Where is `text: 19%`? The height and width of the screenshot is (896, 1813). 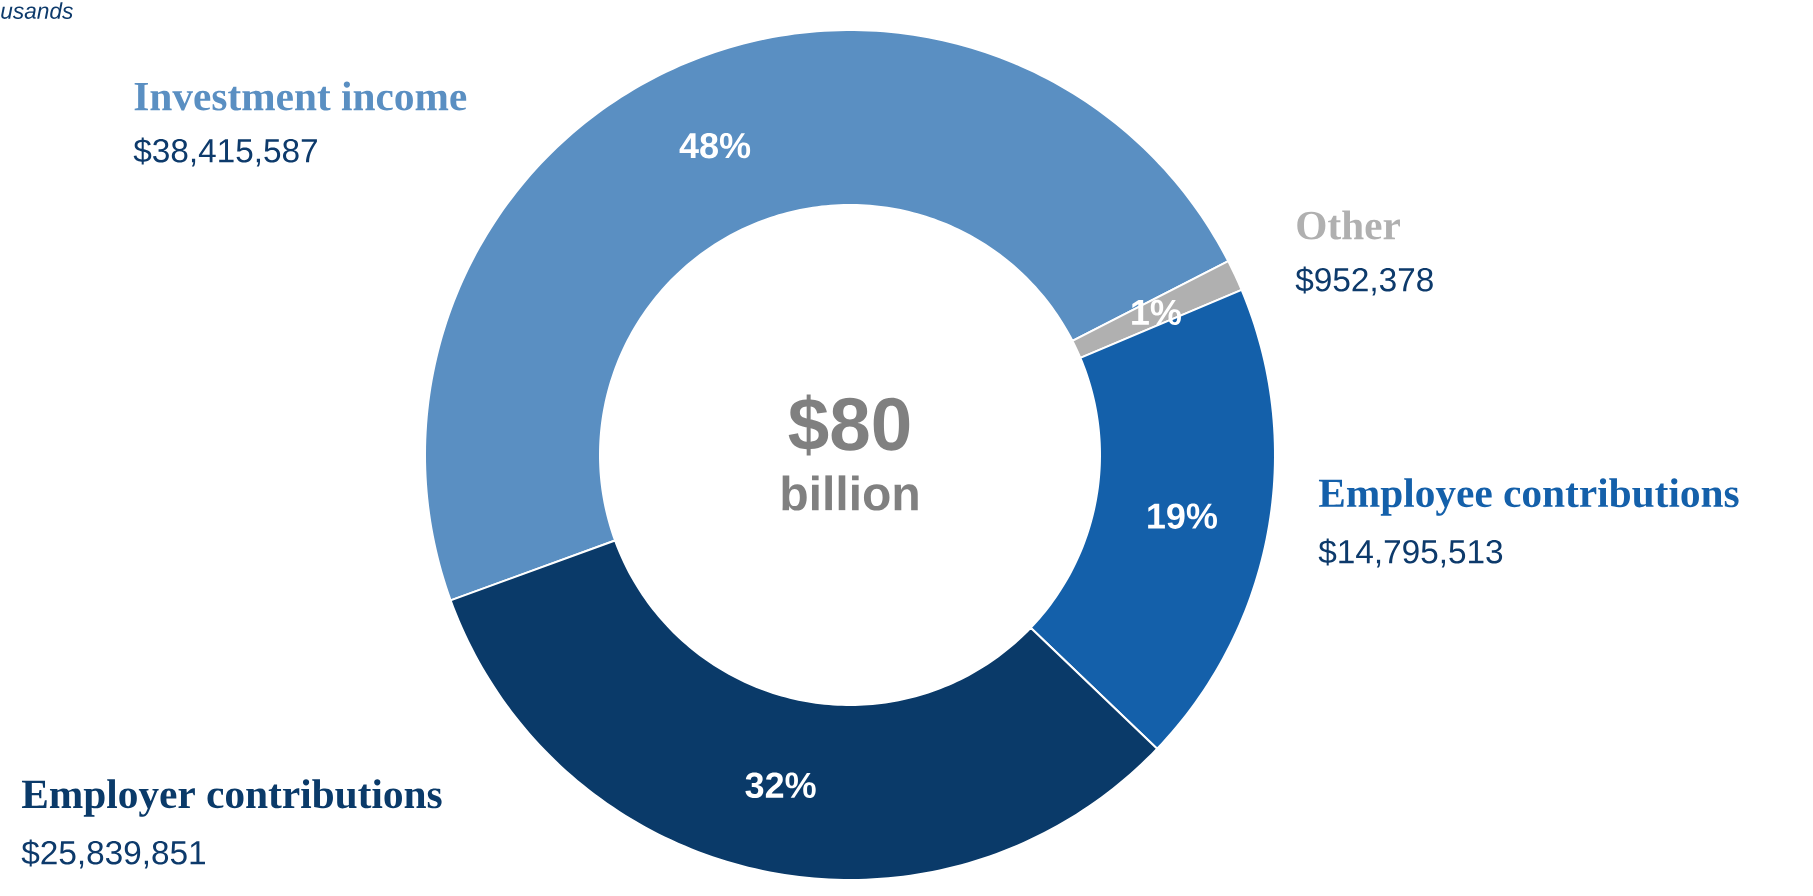
text: 19% is located at coordinates (1182, 516).